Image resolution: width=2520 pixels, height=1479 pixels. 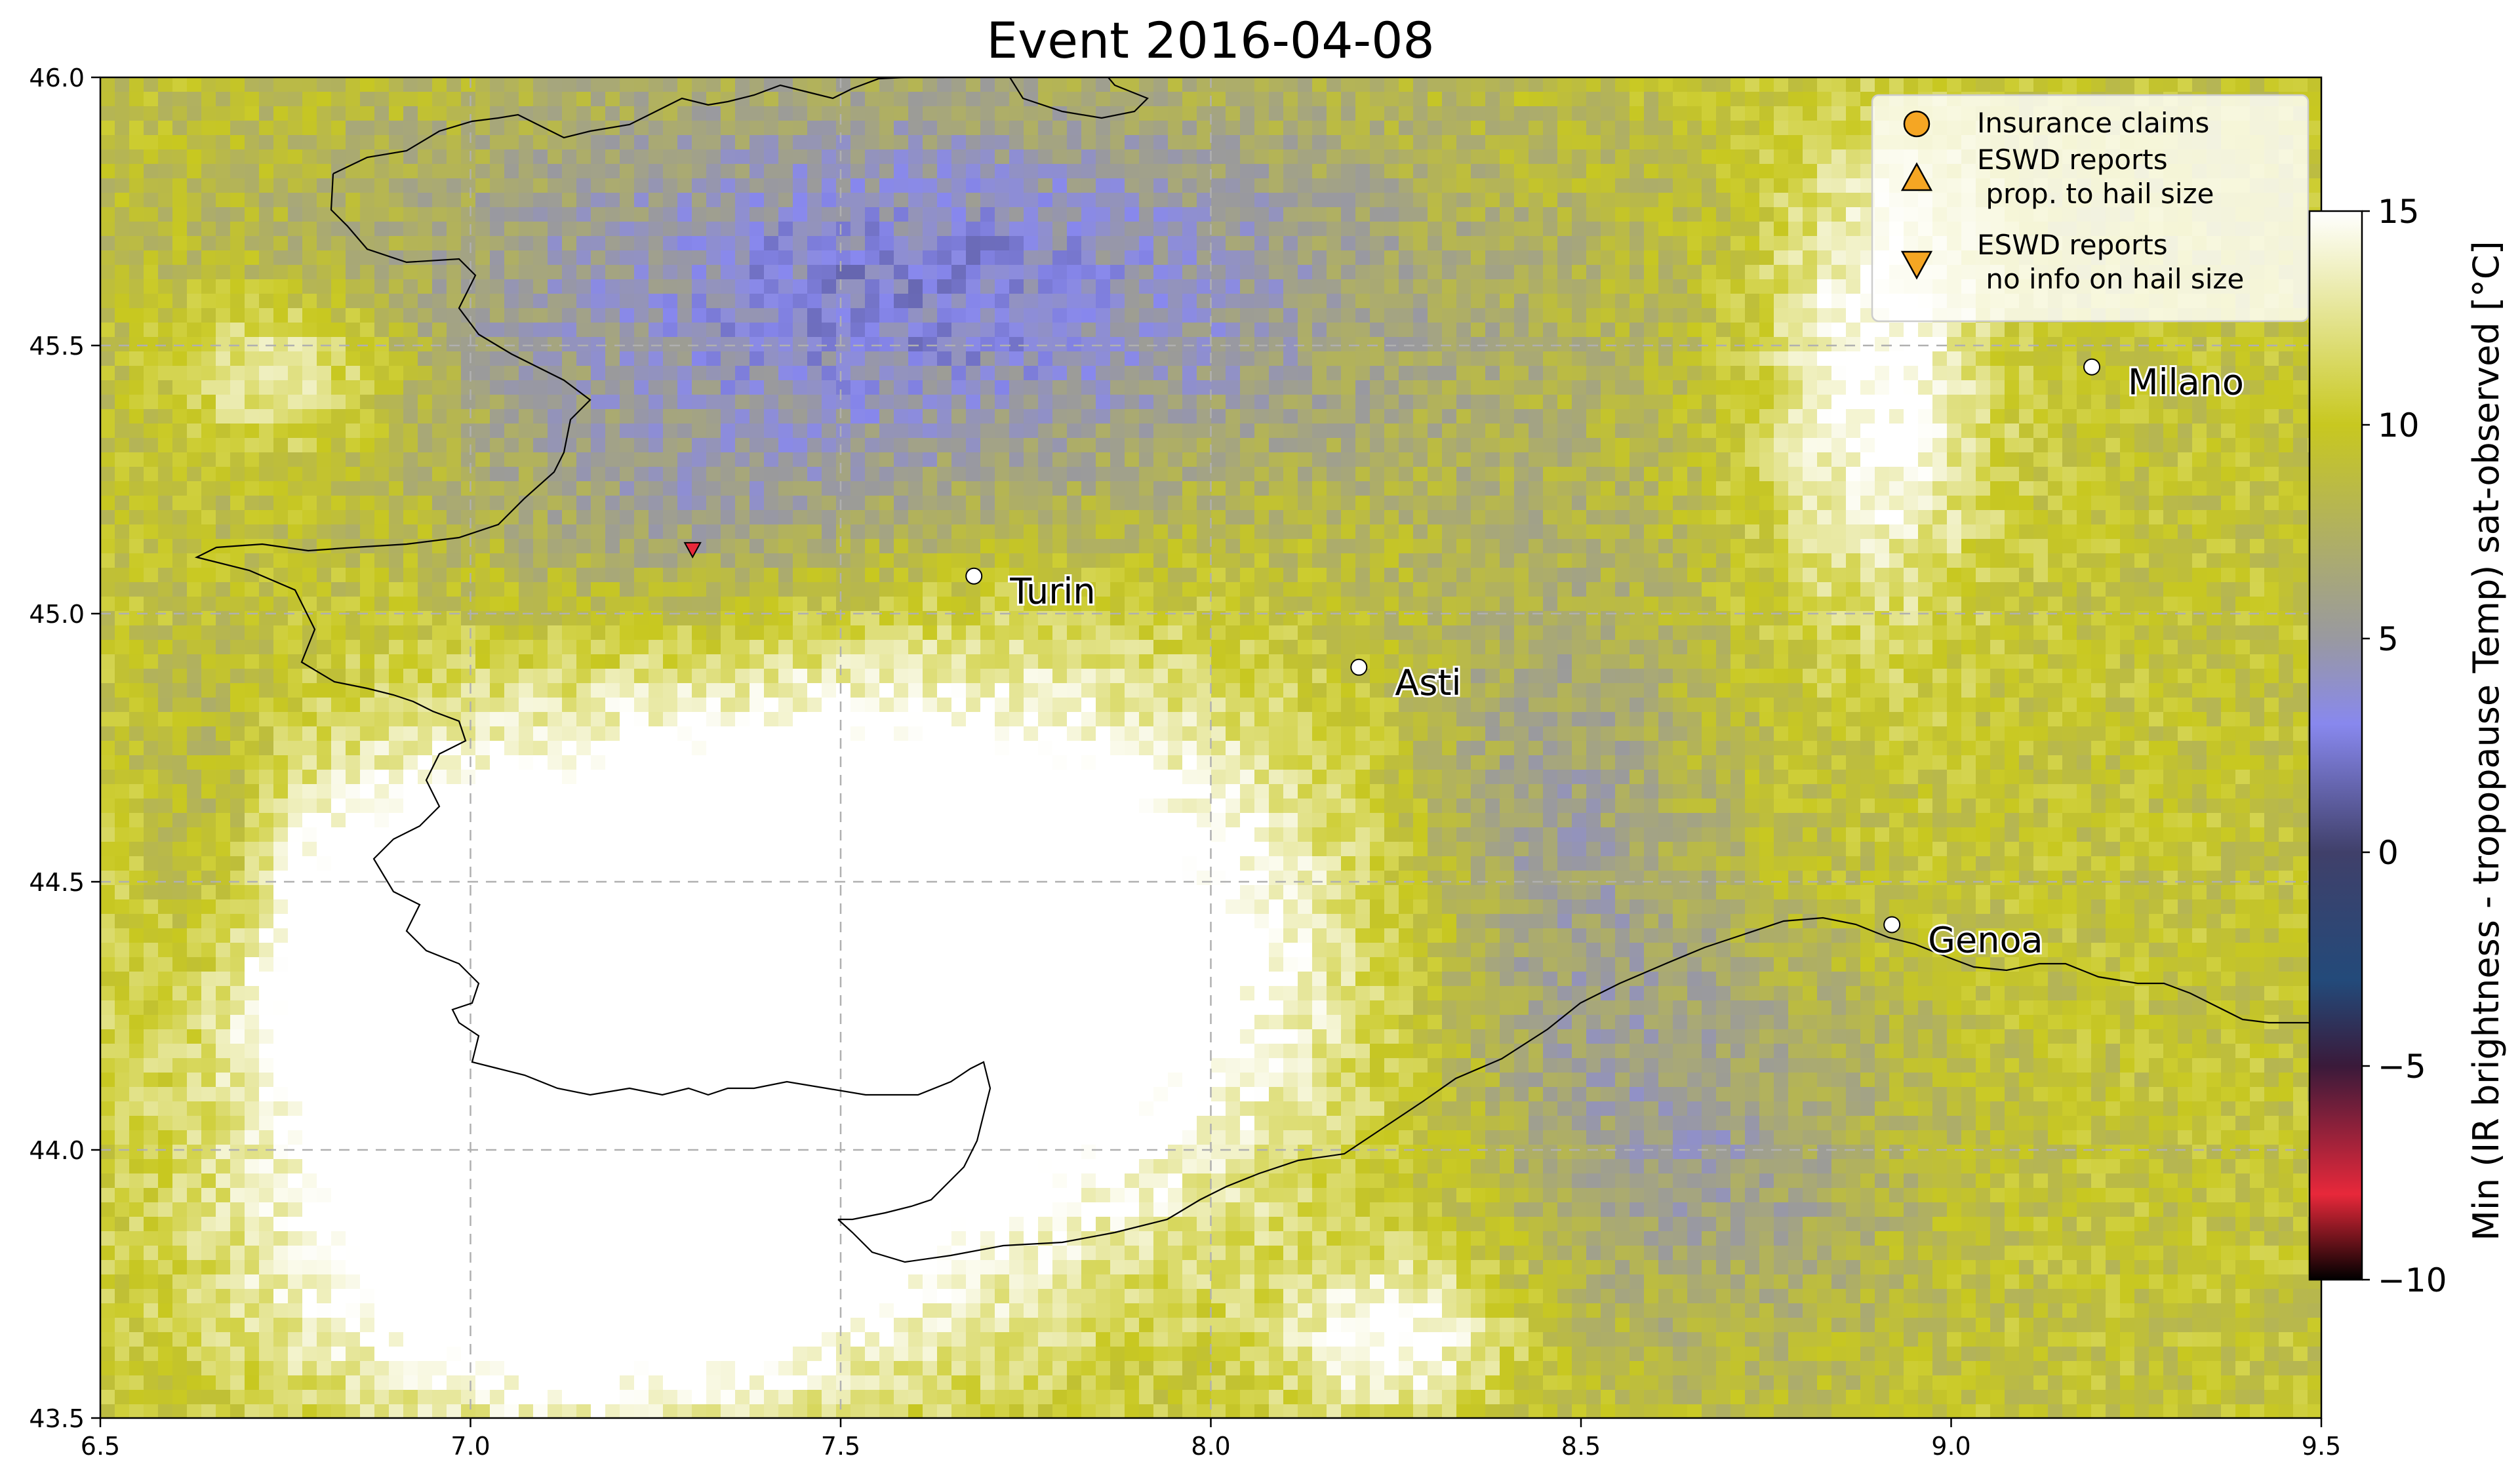 What do you see at coordinates (1916, 265) in the screenshot?
I see `legend-marker-triangle-down` at bounding box center [1916, 265].